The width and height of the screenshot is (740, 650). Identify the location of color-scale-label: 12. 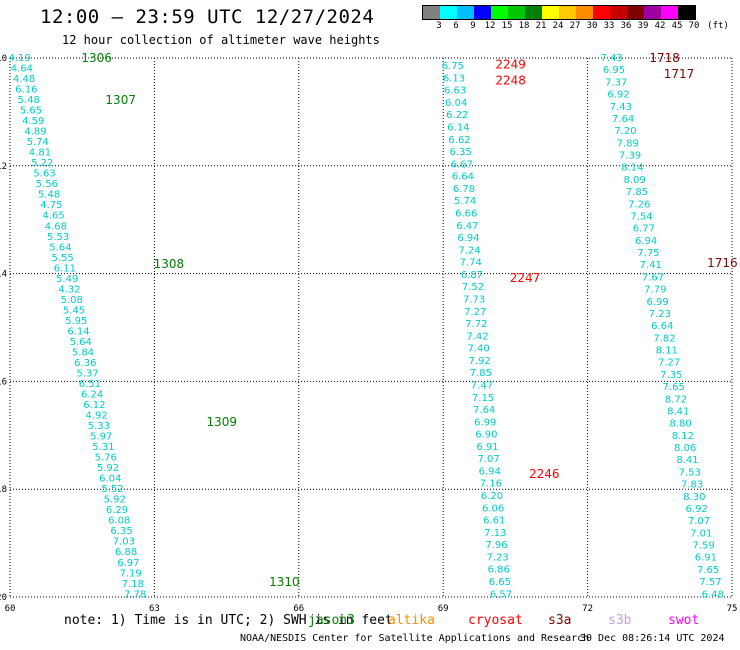
(490, 26).